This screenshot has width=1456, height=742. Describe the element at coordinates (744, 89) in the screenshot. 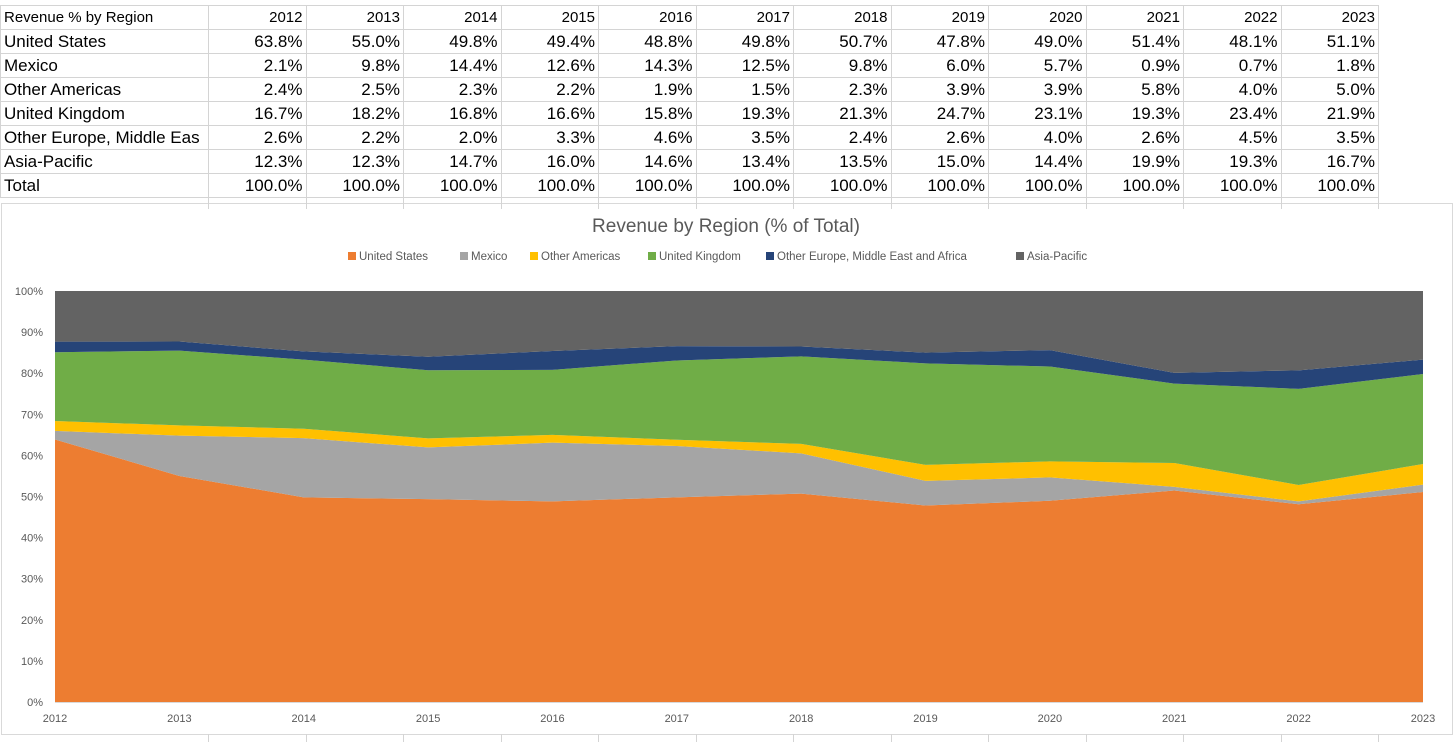

I see `value-cell: 1.5%` at that location.